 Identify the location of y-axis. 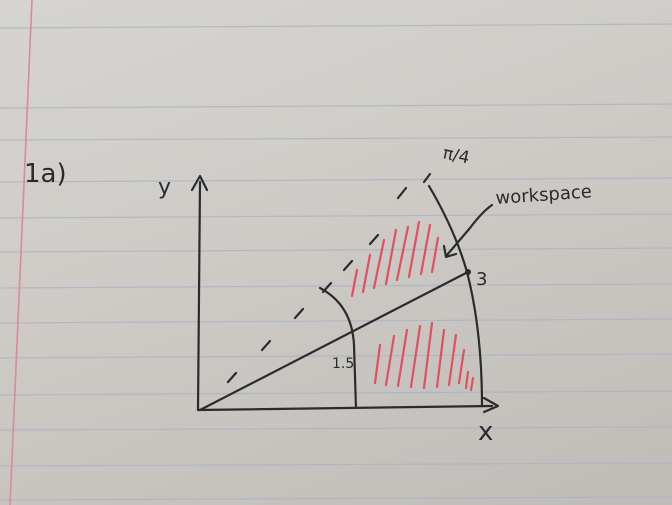
(199, 296).